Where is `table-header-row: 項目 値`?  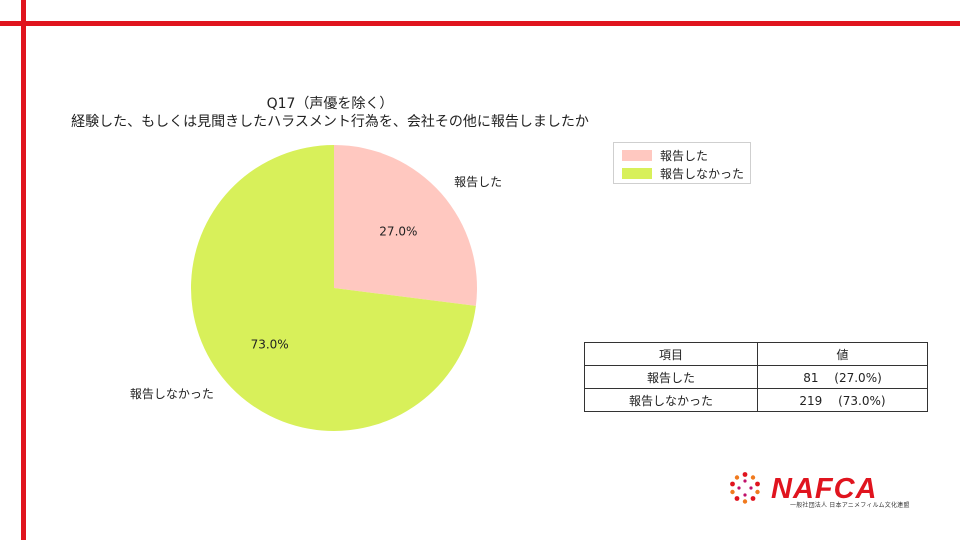 table-header-row: 項目 値 is located at coordinates (756, 354).